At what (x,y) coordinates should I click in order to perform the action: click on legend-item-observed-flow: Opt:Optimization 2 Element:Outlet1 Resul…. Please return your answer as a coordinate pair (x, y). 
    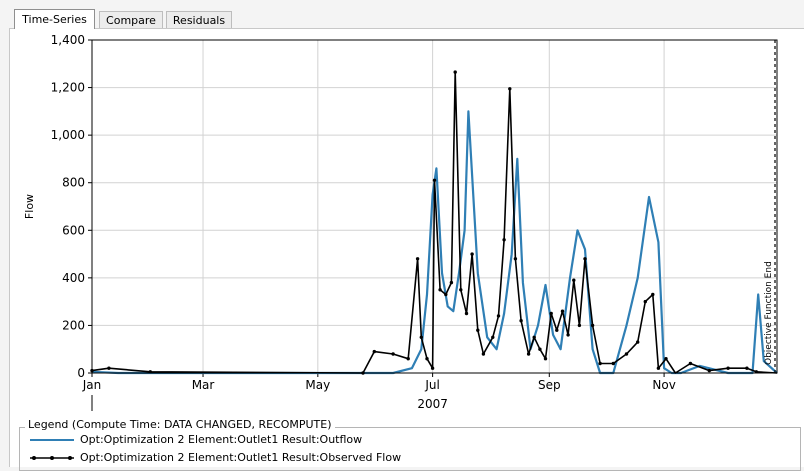
    Looking at the image, I should click on (238, 458).